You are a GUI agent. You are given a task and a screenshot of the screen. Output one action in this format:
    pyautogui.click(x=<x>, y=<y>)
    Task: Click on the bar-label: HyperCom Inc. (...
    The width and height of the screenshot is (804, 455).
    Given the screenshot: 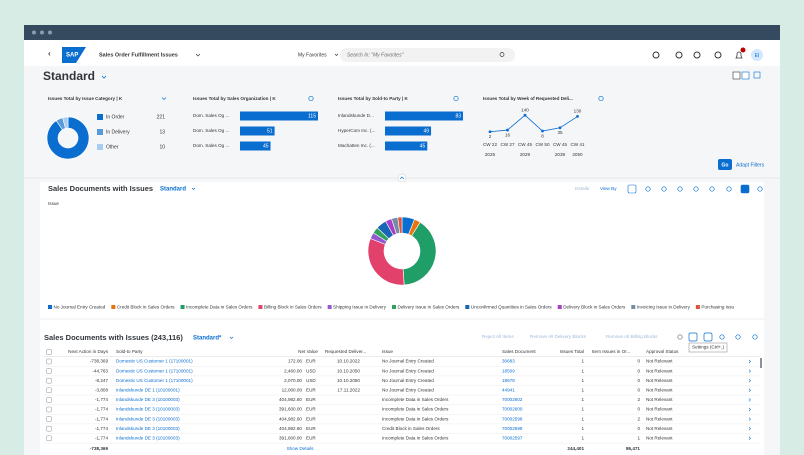 What is the action you would take?
    pyautogui.click(x=356, y=130)
    